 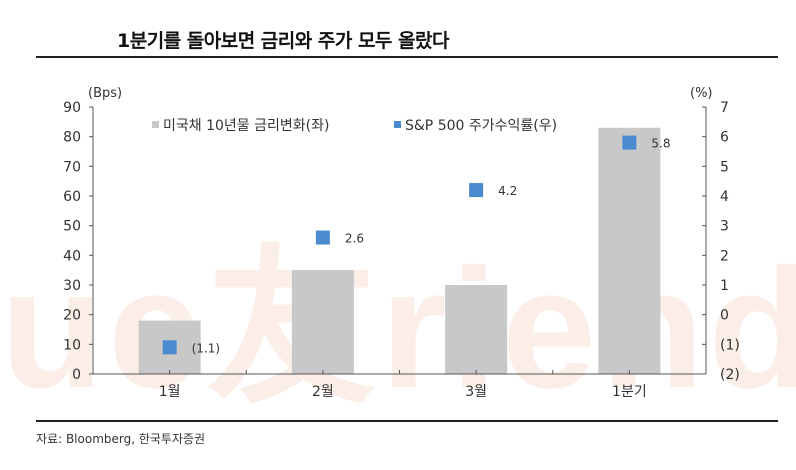 What do you see at coordinates (170, 392) in the screenshot?
I see `category-label: 1월` at bounding box center [170, 392].